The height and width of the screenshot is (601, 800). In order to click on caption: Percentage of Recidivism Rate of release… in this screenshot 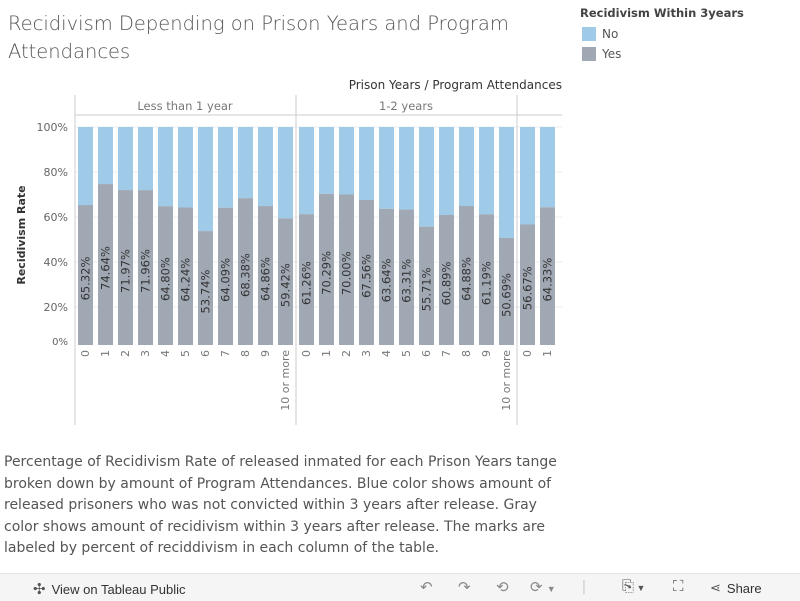, I will do `click(280, 505)`.